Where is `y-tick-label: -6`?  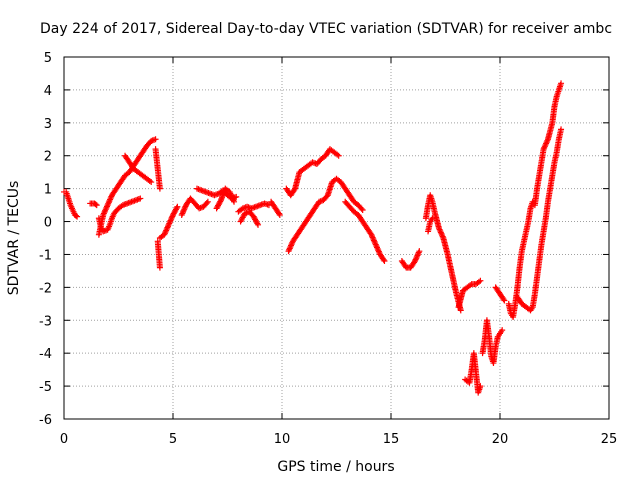
y-tick-label: -6 is located at coordinates (45, 420).